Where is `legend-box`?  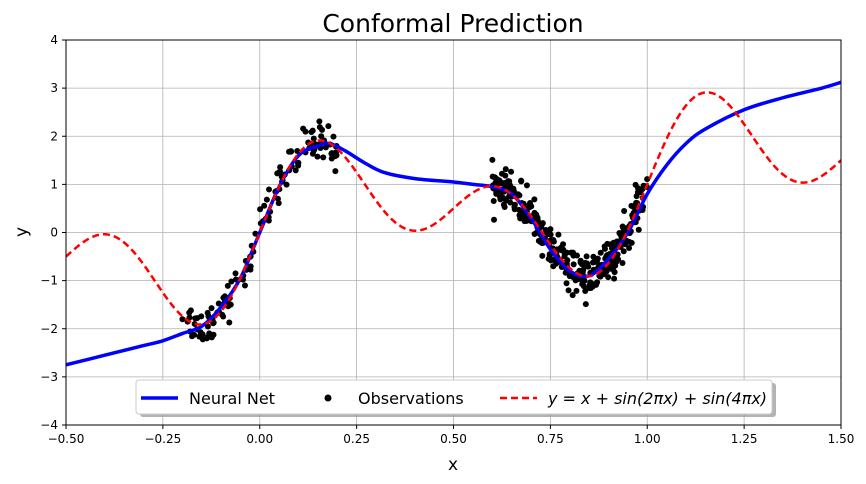
legend-box is located at coordinates (454, 397).